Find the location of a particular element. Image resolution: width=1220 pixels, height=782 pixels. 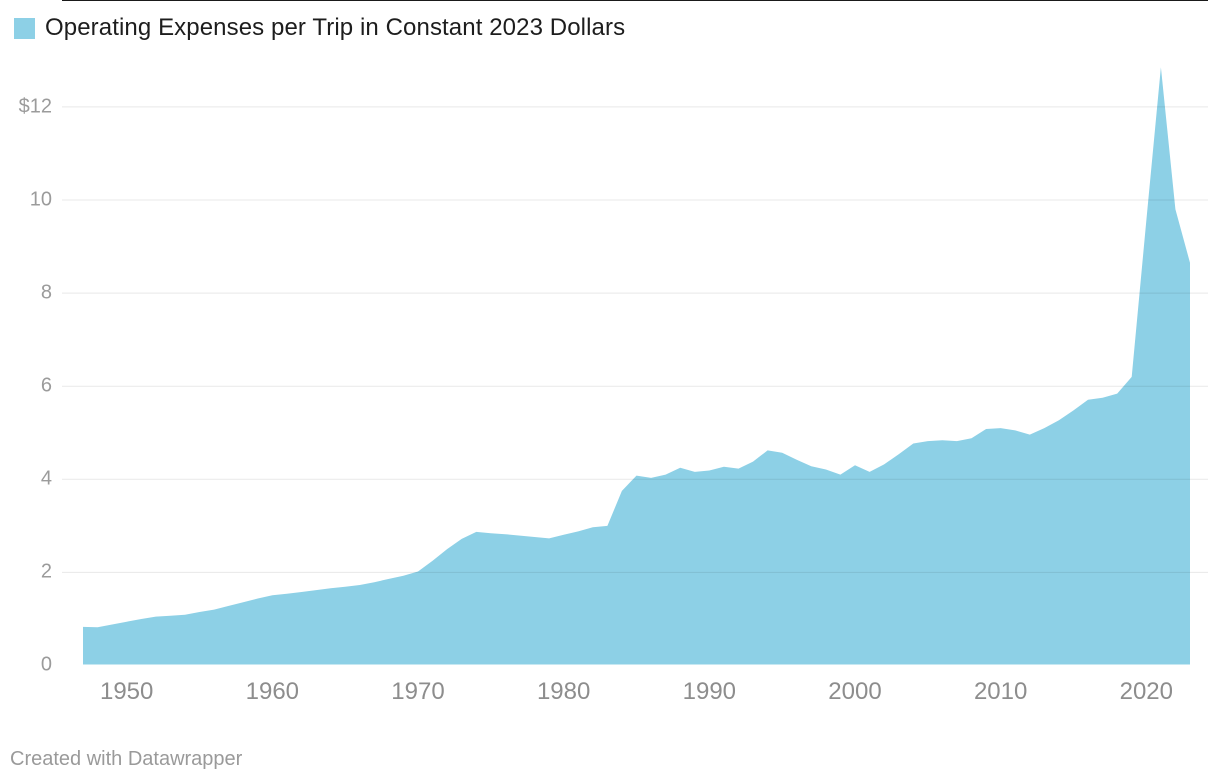

x-axis-label-1960: 1960 is located at coordinates (272, 691).